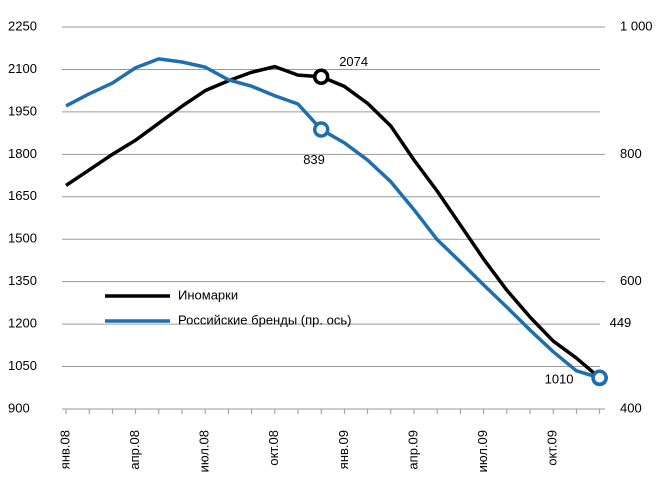 This screenshot has height=482, width=669. I want to click on y-tick-label: 2250, so click(22, 25).